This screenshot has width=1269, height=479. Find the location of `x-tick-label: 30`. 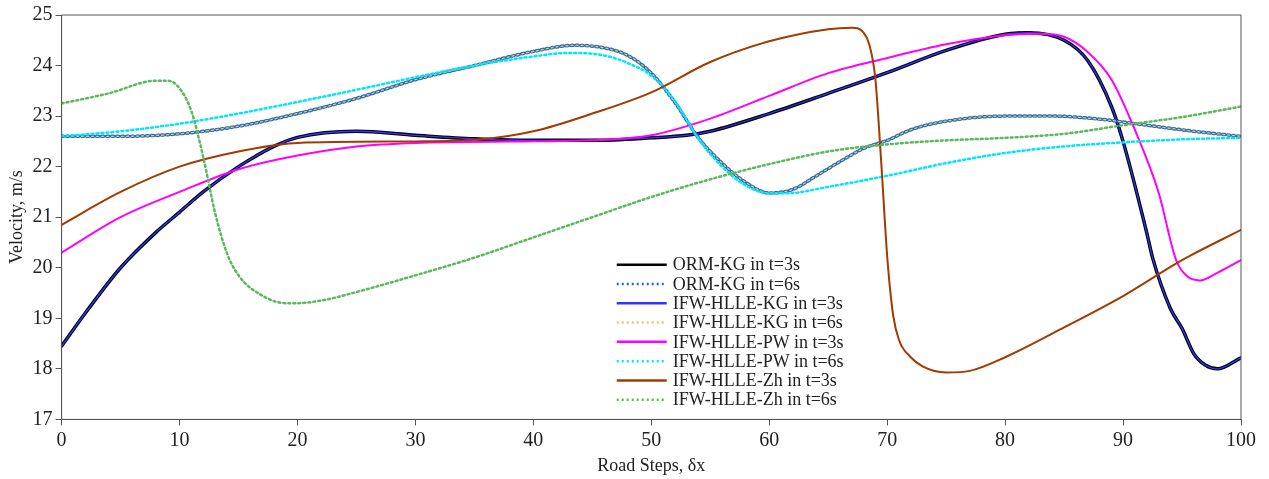

x-tick-label: 30 is located at coordinates (415, 438).